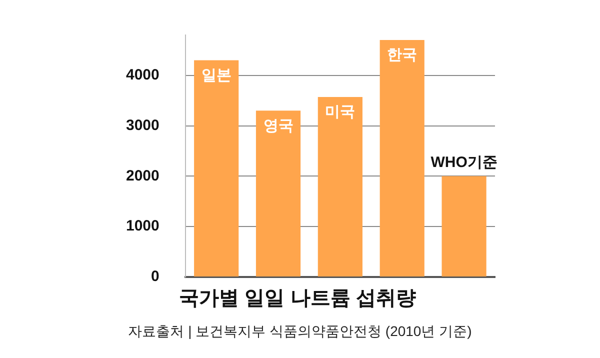  I want to click on text: 국가별 일일 나트륨 섭취량, so click(297, 299).